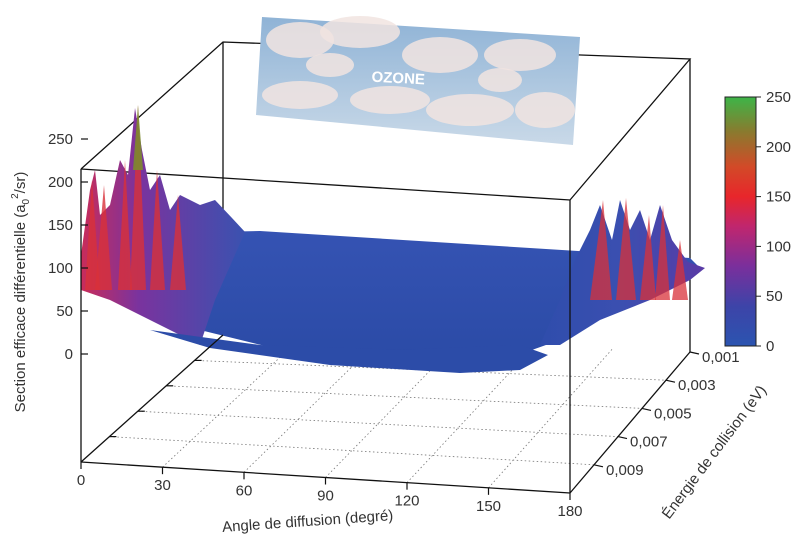  Describe the element at coordinates (757, 222) in the screenshot. I see `colorbar: 0 50 100 150 200 250` at that location.